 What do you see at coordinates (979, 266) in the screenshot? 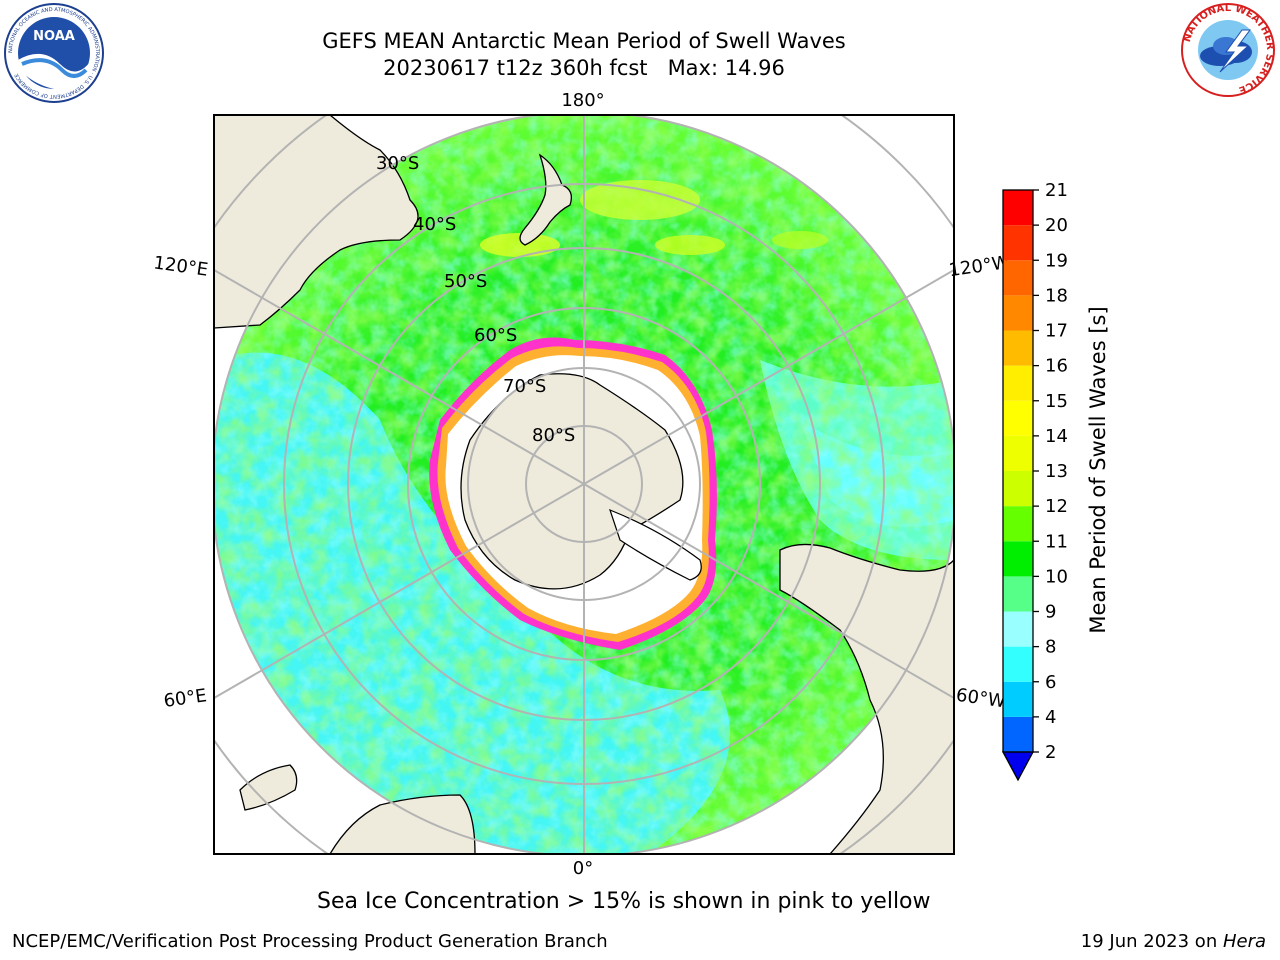
I see `lon-label-120w: 120°W` at bounding box center [979, 266].